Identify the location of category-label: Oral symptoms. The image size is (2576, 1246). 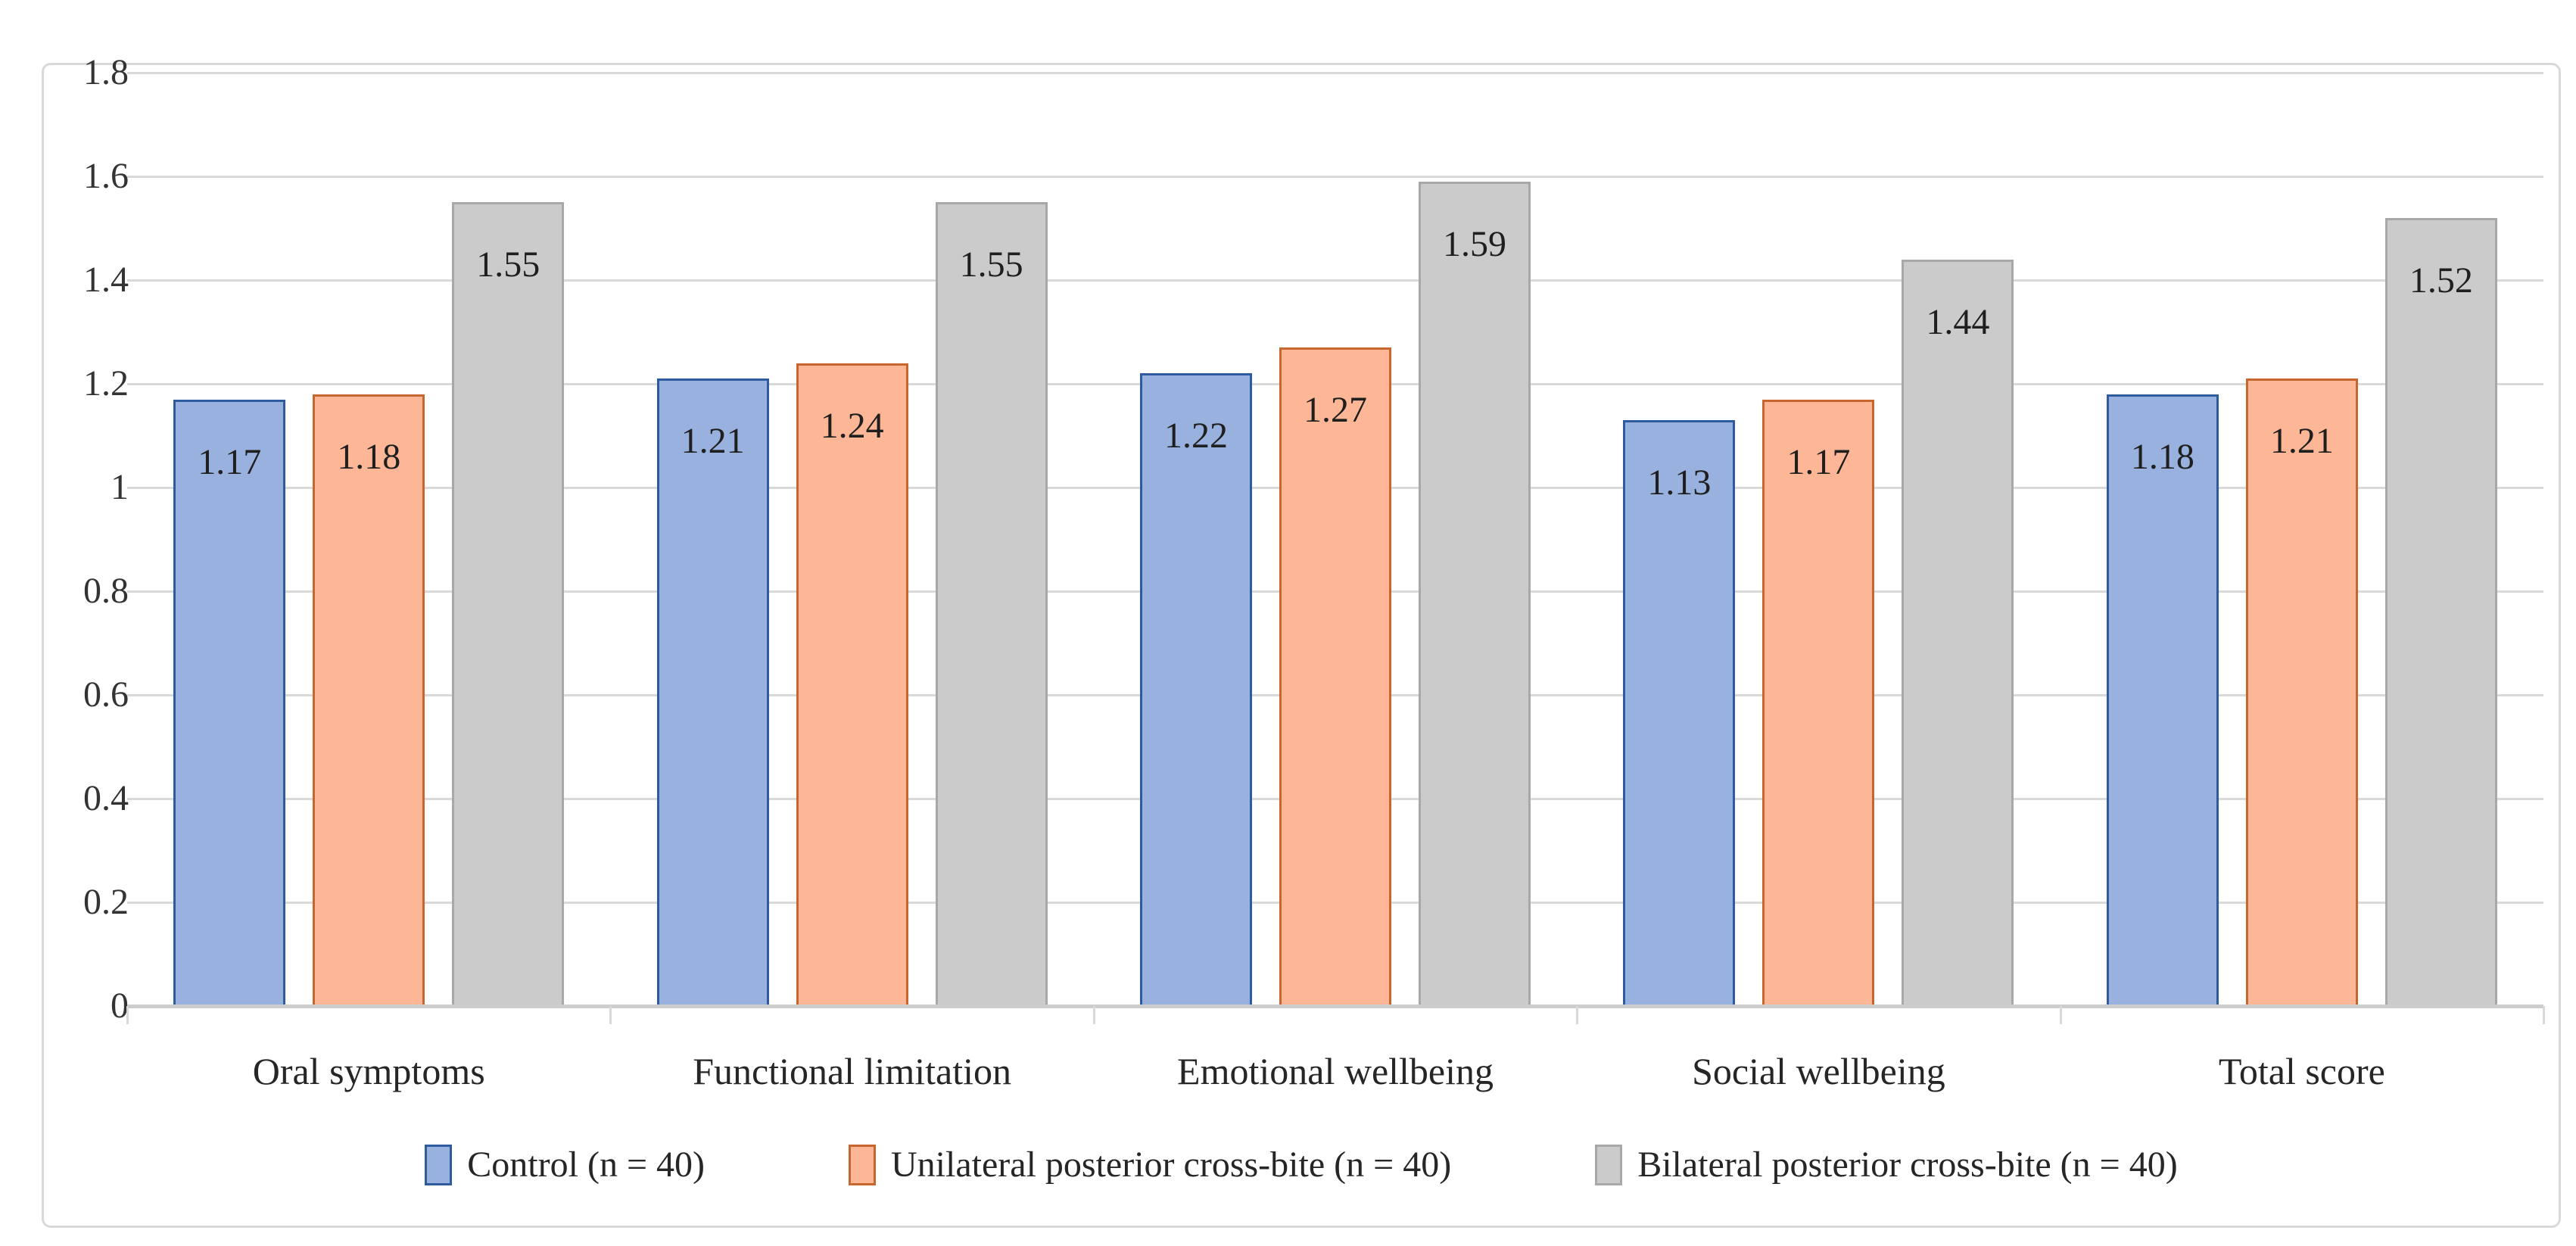
(368, 1071).